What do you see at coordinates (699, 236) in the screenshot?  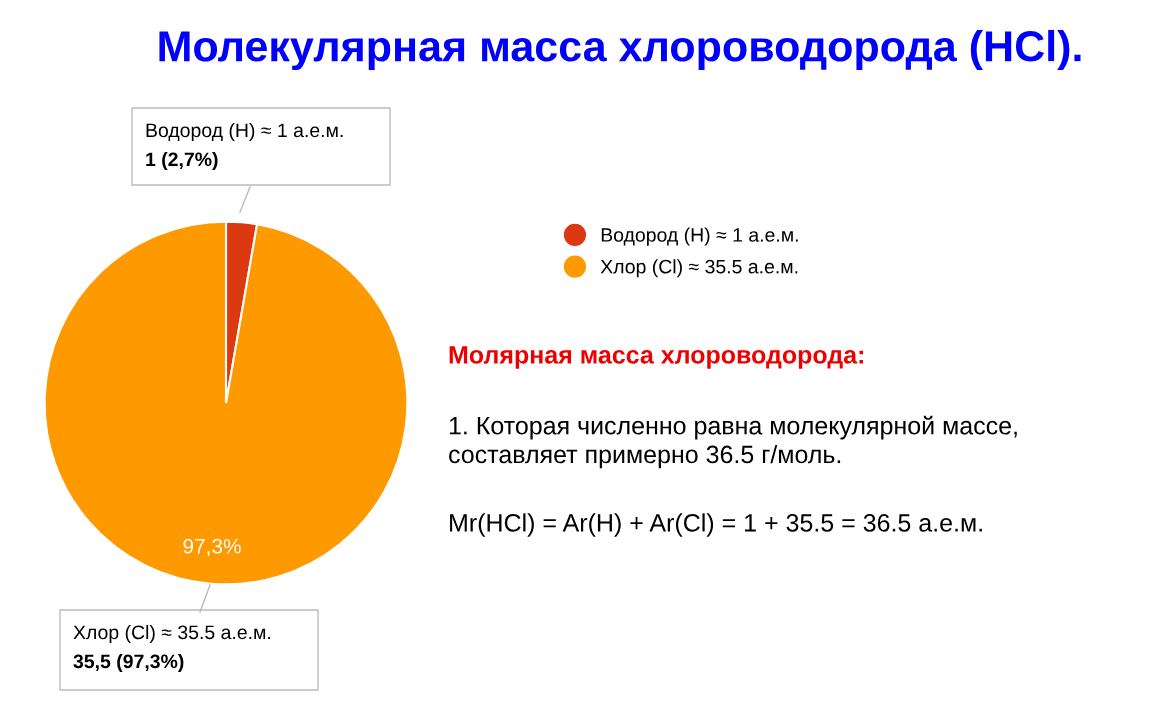 I see `legend-label: Водород (H) ≈ 1 а.е.м.` at bounding box center [699, 236].